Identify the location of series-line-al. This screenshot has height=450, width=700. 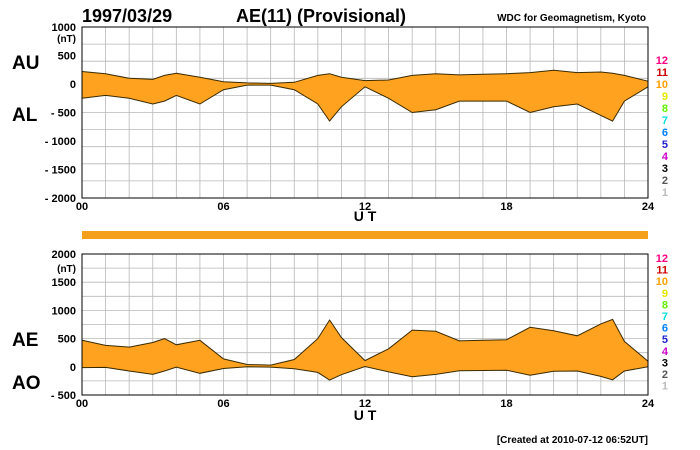
(365, 103).